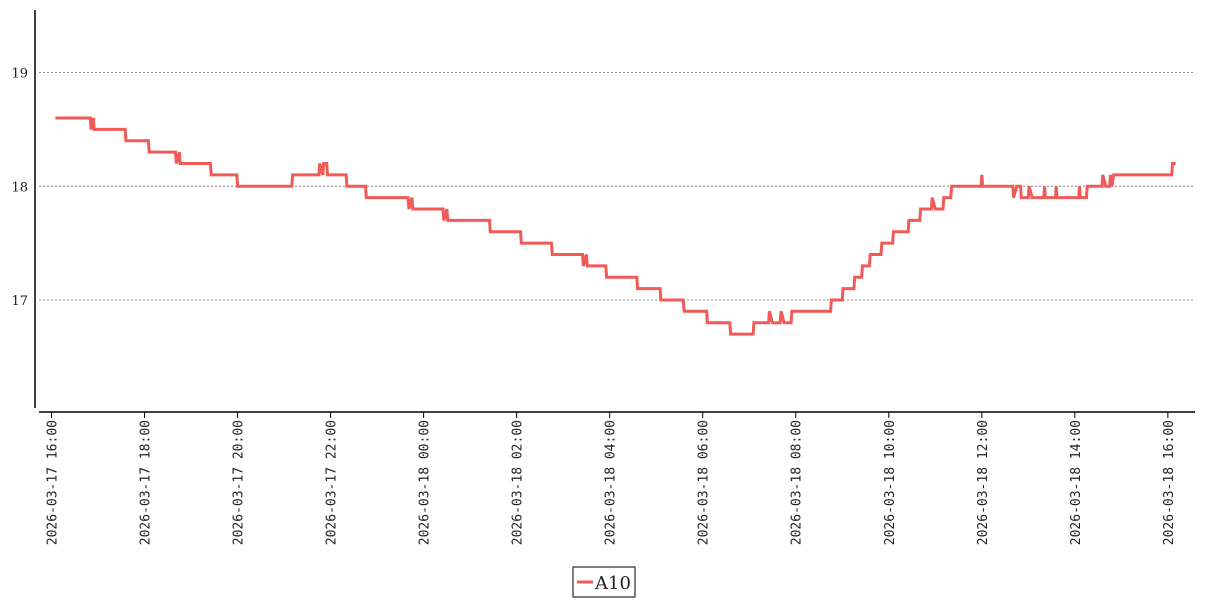 The width and height of the screenshot is (1207, 600). I want to click on legend: A10, so click(604, 582).